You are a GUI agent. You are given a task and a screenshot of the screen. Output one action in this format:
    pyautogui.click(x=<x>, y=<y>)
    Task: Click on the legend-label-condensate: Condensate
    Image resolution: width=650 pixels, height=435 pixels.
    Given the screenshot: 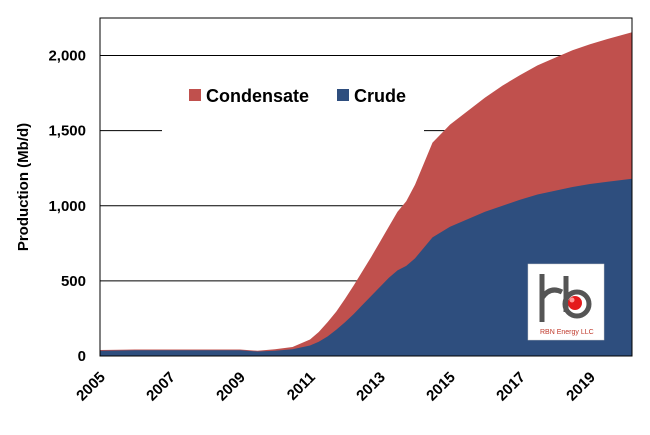 What is the action you would take?
    pyautogui.click(x=257, y=96)
    